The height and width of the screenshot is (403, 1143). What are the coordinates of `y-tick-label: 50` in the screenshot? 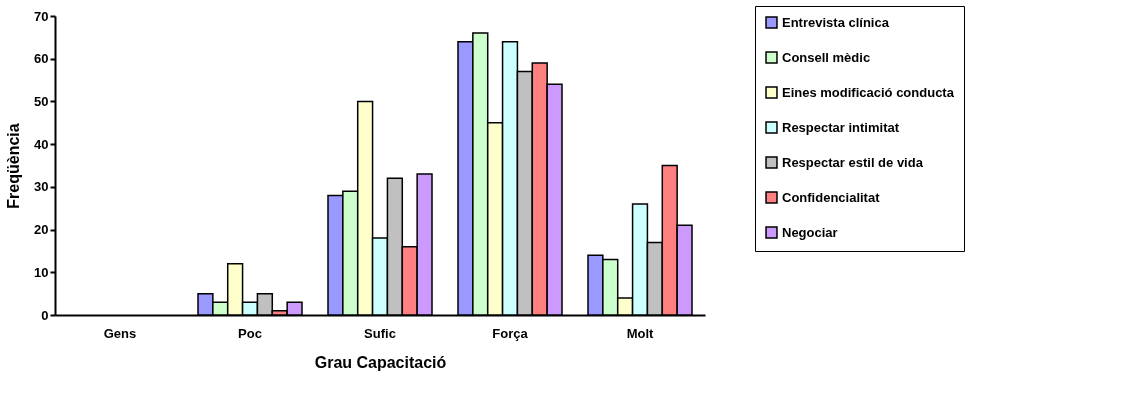 It's located at (41, 101).